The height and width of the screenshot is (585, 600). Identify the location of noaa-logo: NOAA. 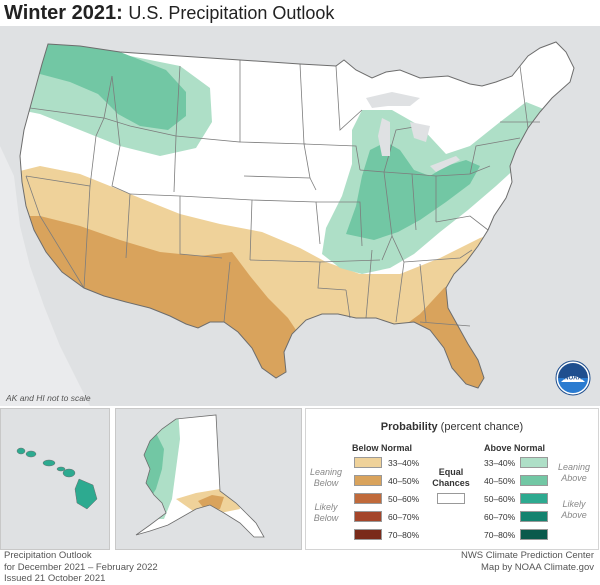
(573, 380).